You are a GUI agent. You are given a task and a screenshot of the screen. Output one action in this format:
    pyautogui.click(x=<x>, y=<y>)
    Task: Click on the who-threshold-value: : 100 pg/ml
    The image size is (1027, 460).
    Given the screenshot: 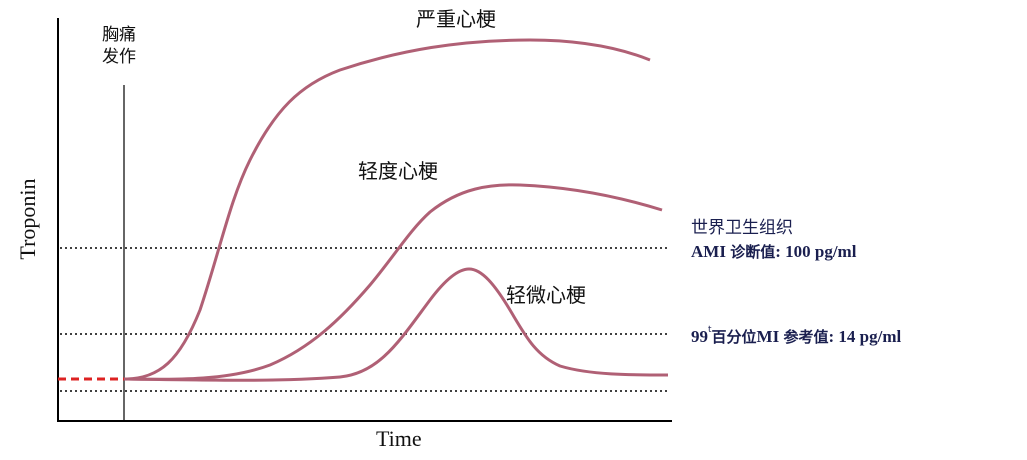 What is the action you would take?
    pyautogui.click(x=816, y=251)
    